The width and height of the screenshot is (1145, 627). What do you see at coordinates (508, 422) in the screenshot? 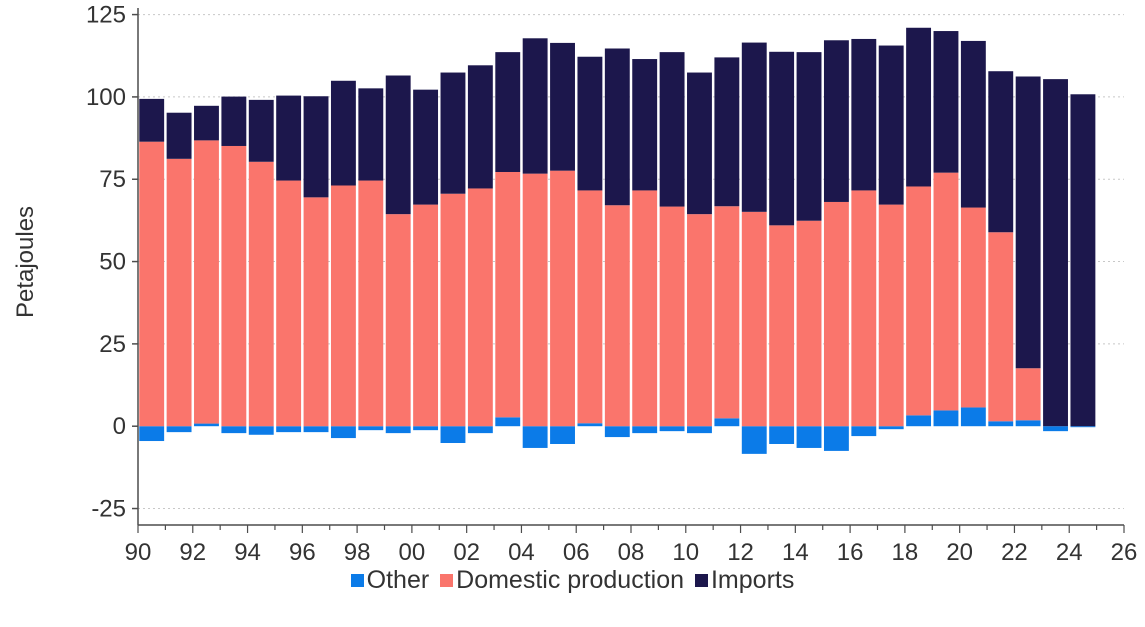
I see `bar-other-2003` at bounding box center [508, 422].